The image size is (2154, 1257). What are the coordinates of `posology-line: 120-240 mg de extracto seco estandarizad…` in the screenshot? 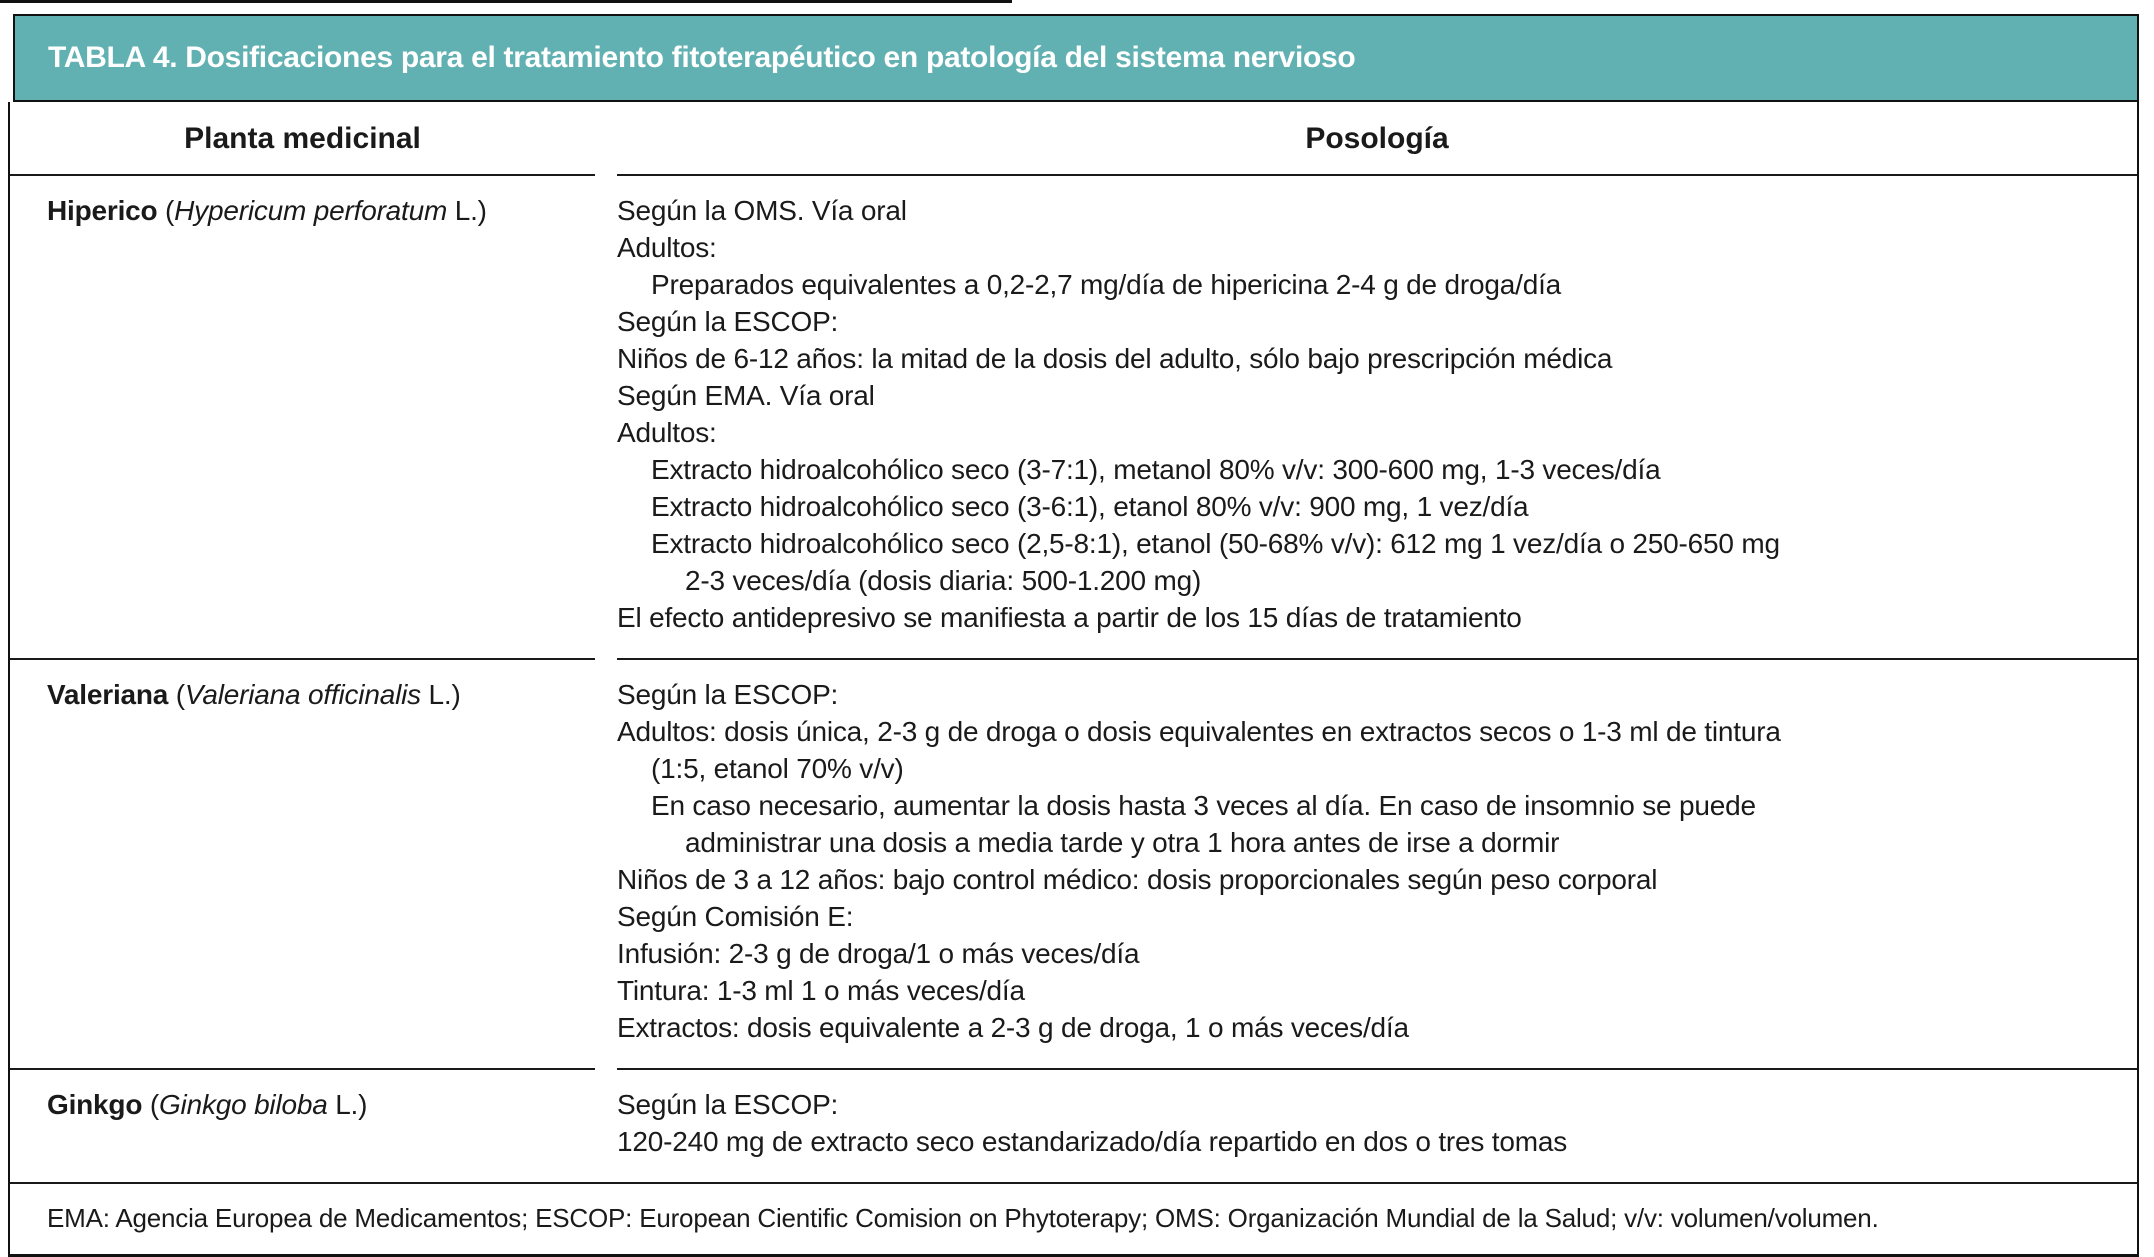 It's located at (1092, 1141).